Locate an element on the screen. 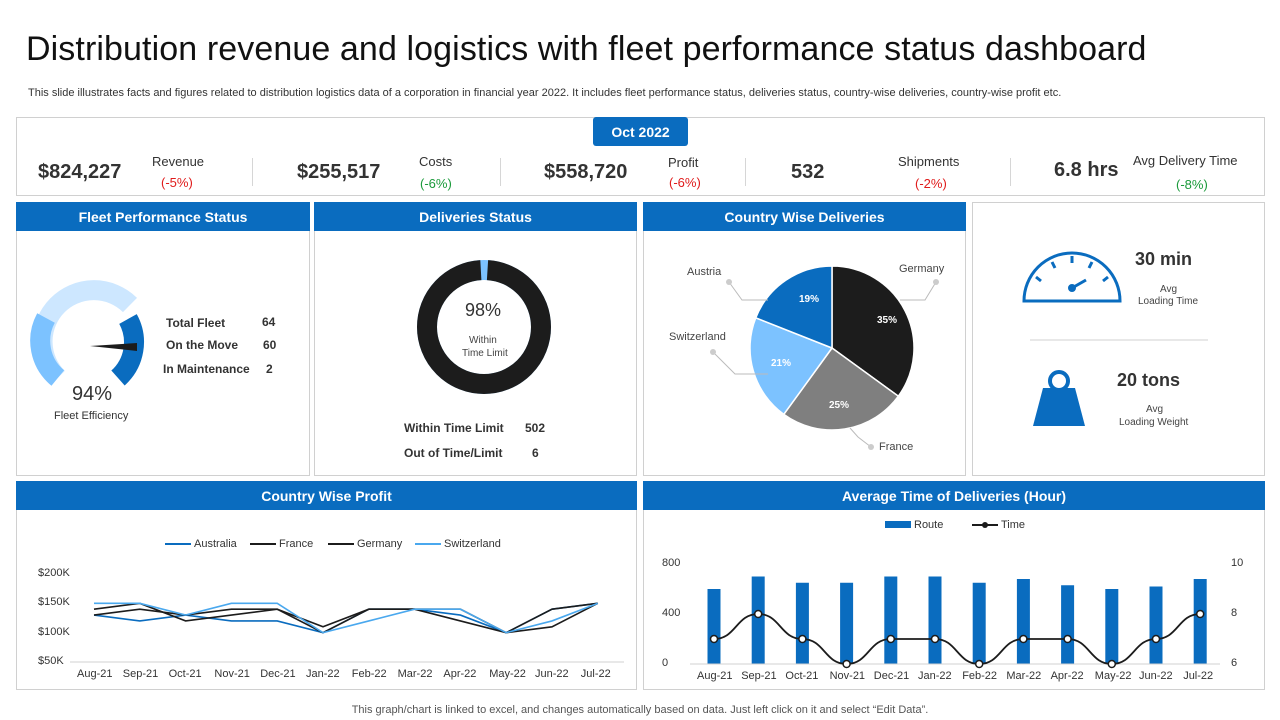  costs-value: $255,517 is located at coordinates (339, 172).